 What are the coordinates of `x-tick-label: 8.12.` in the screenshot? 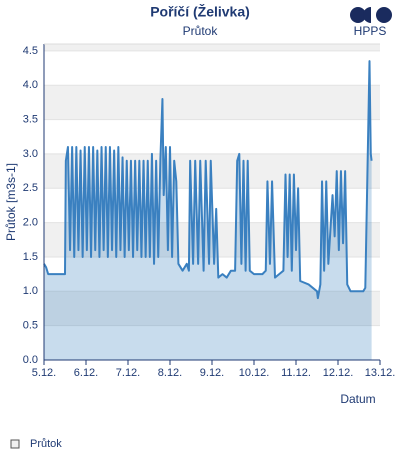 It's located at (170, 373).